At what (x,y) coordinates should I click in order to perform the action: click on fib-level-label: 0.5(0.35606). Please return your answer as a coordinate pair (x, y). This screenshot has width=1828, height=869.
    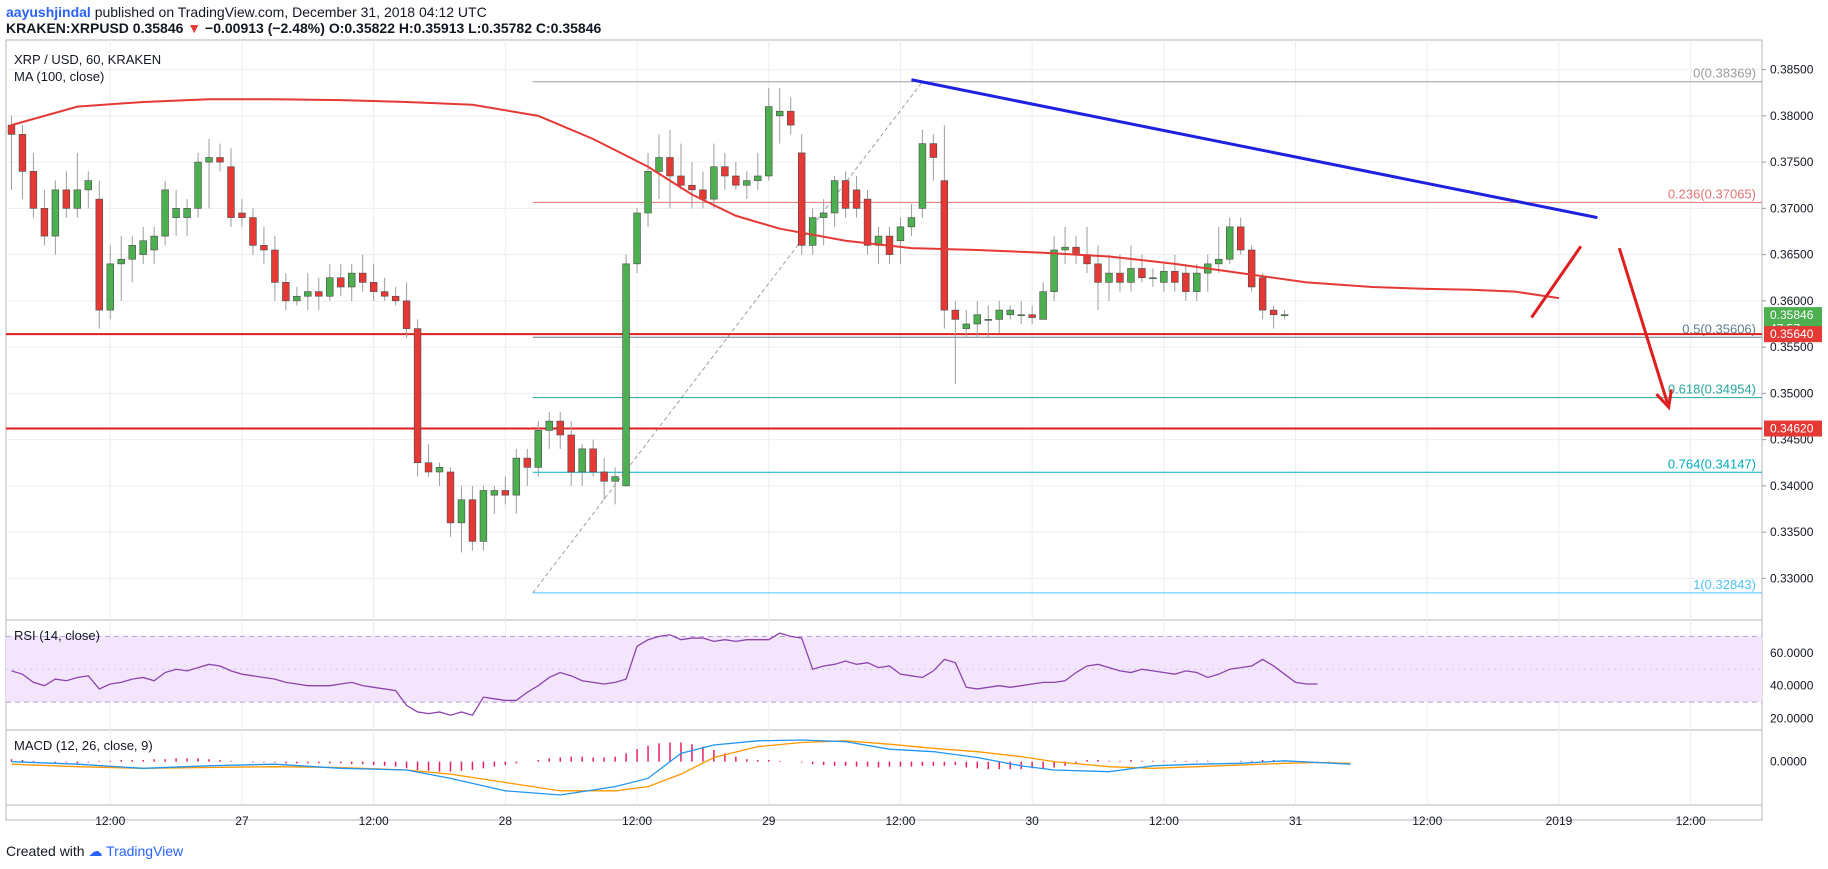
    Looking at the image, I should click on (1719, 328).